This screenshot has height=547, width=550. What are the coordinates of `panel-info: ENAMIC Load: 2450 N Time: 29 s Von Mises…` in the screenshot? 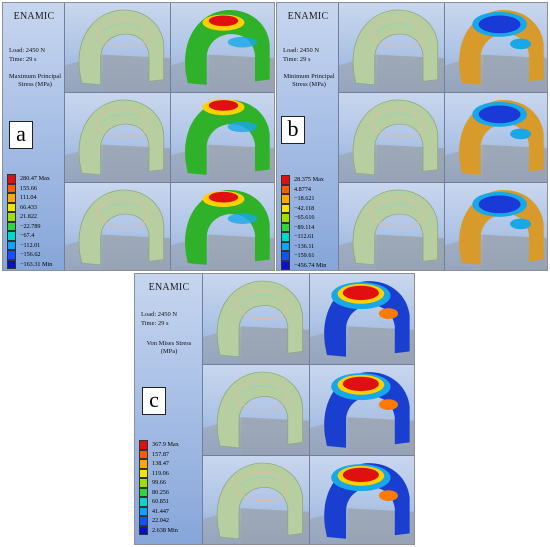 It's located at (169, 409).